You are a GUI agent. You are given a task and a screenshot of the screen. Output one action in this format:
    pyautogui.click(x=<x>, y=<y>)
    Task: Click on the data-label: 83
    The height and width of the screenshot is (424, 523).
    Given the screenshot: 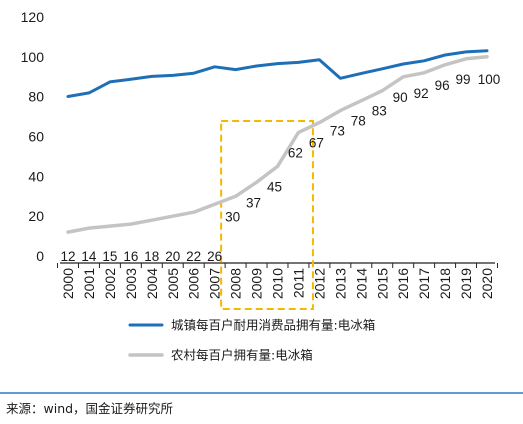 What is the action you would take?
    pyautogui.click(x=379, y=111)
    